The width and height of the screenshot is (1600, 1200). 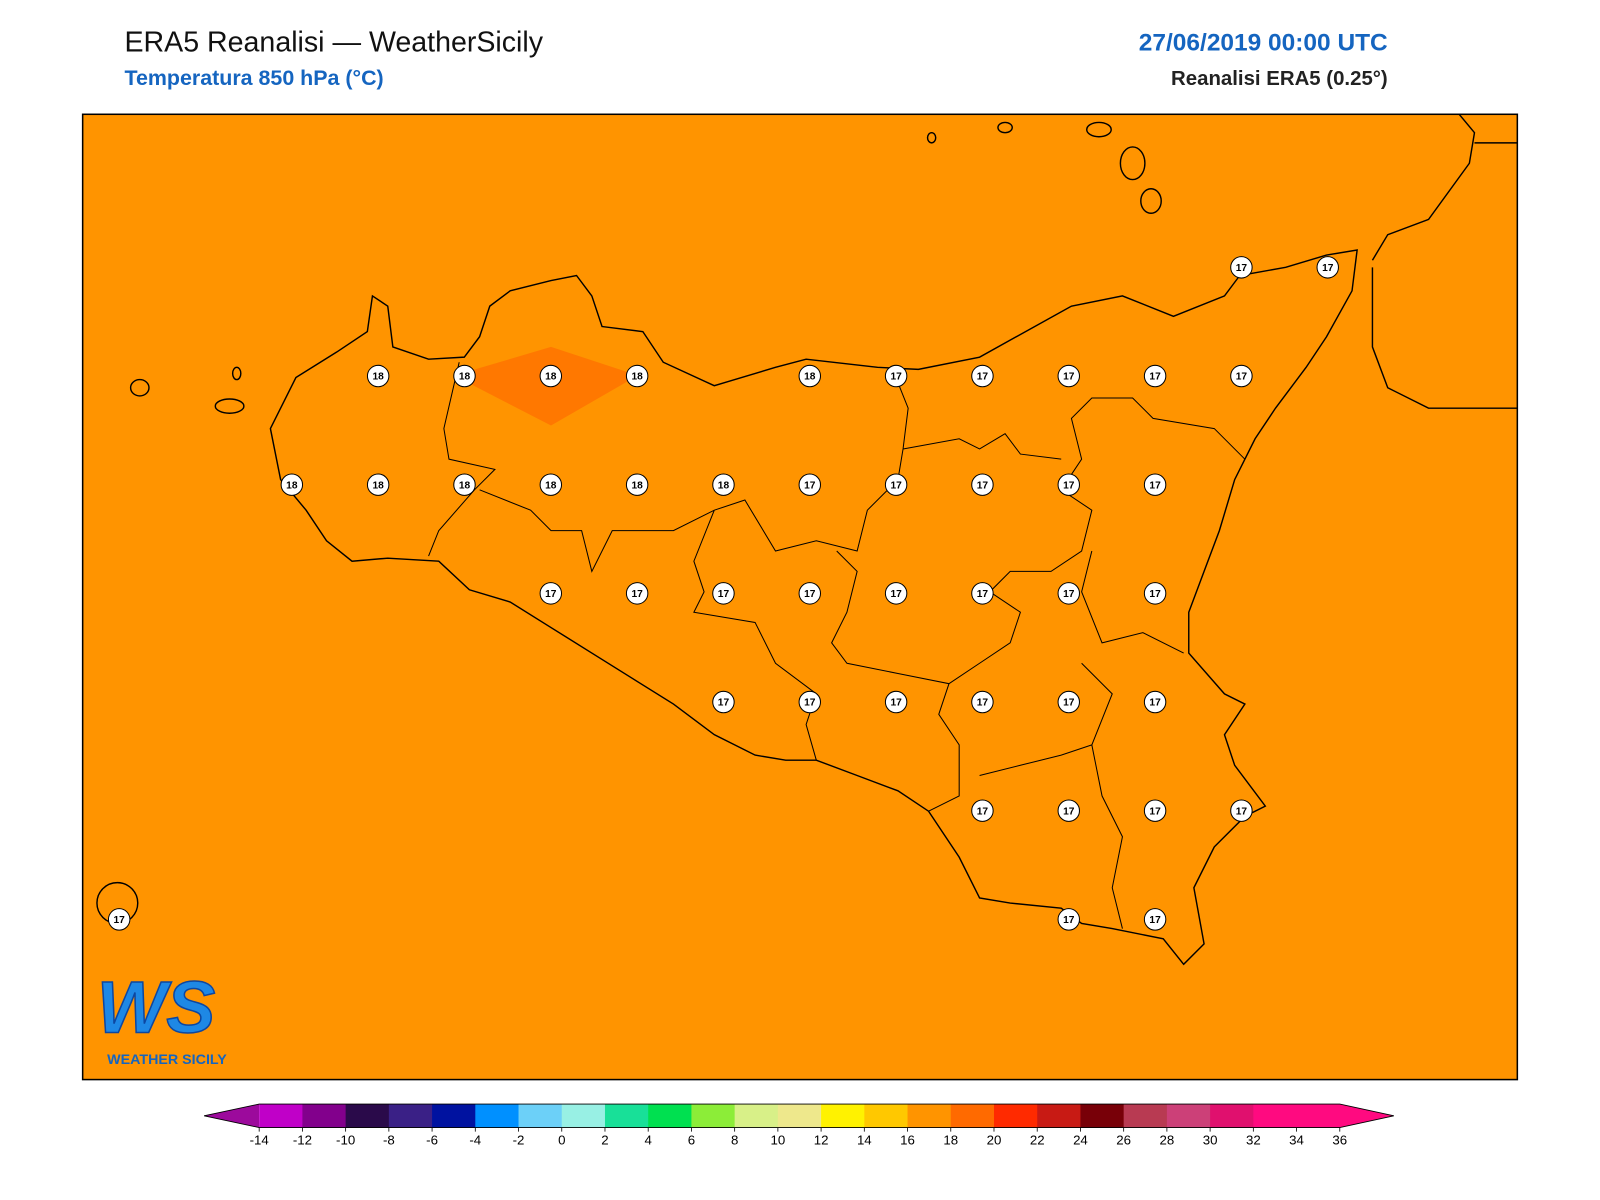 What do you see at coordinates (167, 1060) in the screenshot?
I see `logo-name: WEATHER SICILY` at bounding box center [167, 1060].